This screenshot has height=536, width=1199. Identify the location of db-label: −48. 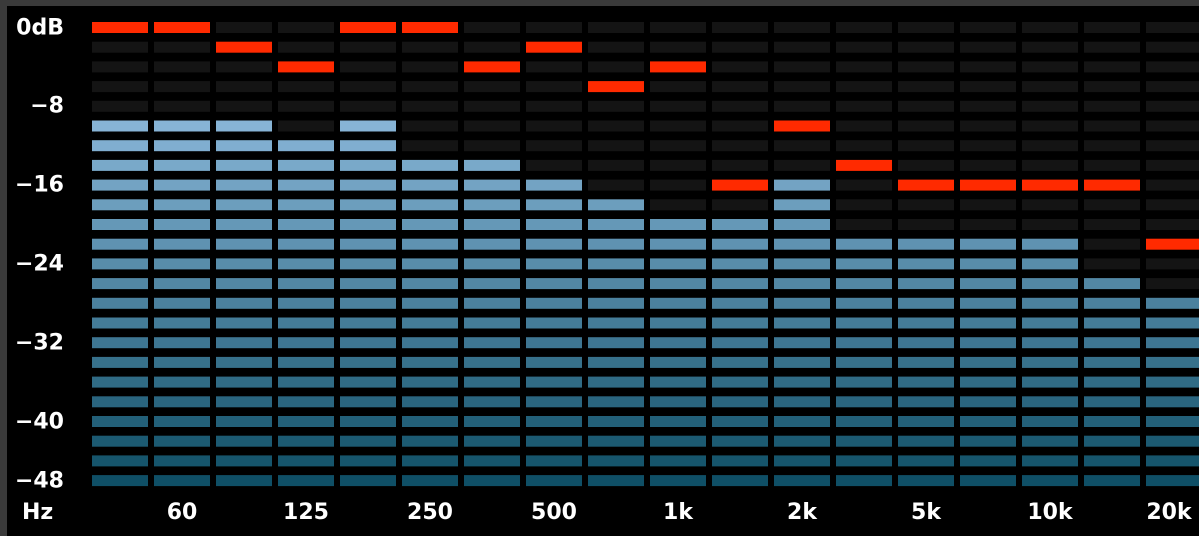
(39, 481).